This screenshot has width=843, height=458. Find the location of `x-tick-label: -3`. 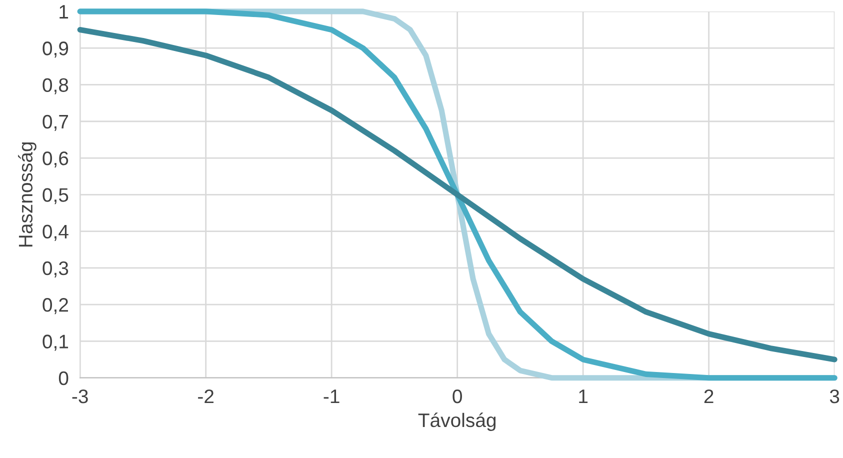

x-tick-label: -3 is located at coordinates (80, 396).